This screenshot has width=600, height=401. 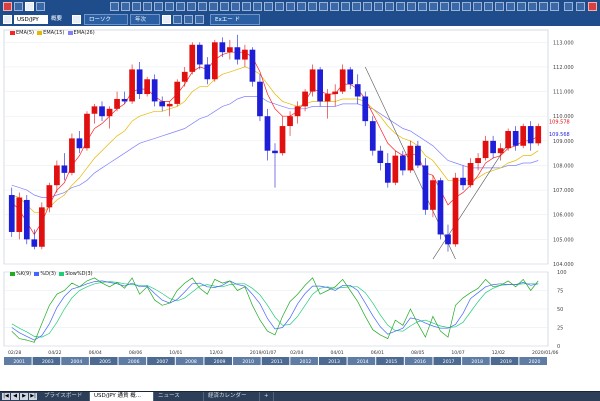 I want to click on tool-5-icon, so click(x=158, y=6).